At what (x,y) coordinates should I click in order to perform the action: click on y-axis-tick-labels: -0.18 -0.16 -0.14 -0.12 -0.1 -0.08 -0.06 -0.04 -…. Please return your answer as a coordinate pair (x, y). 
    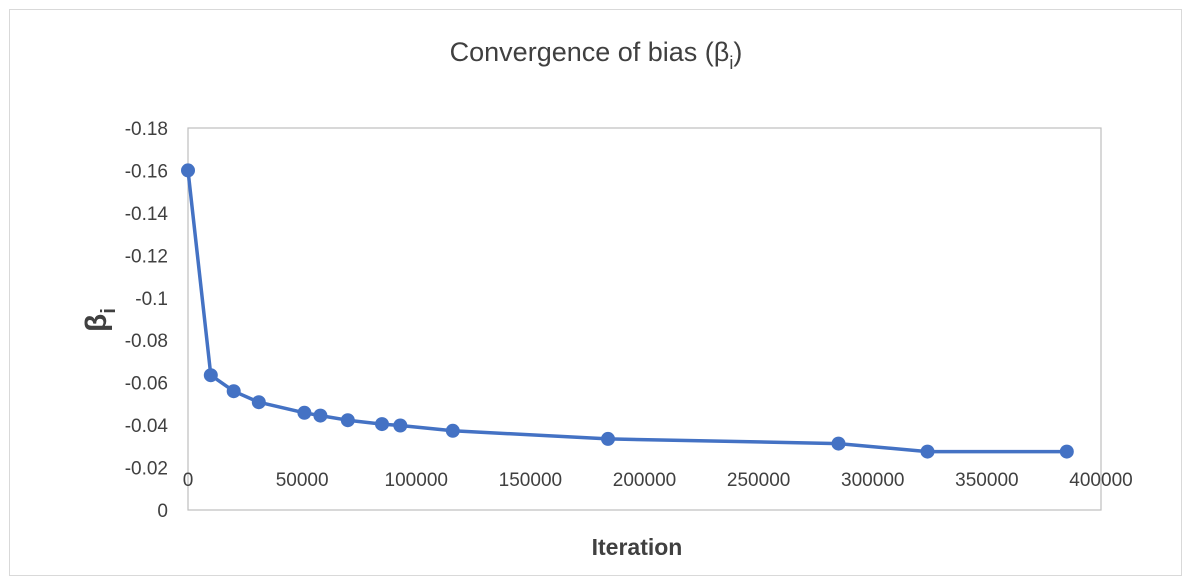
    Looking at the image, I should click on (147, 320).